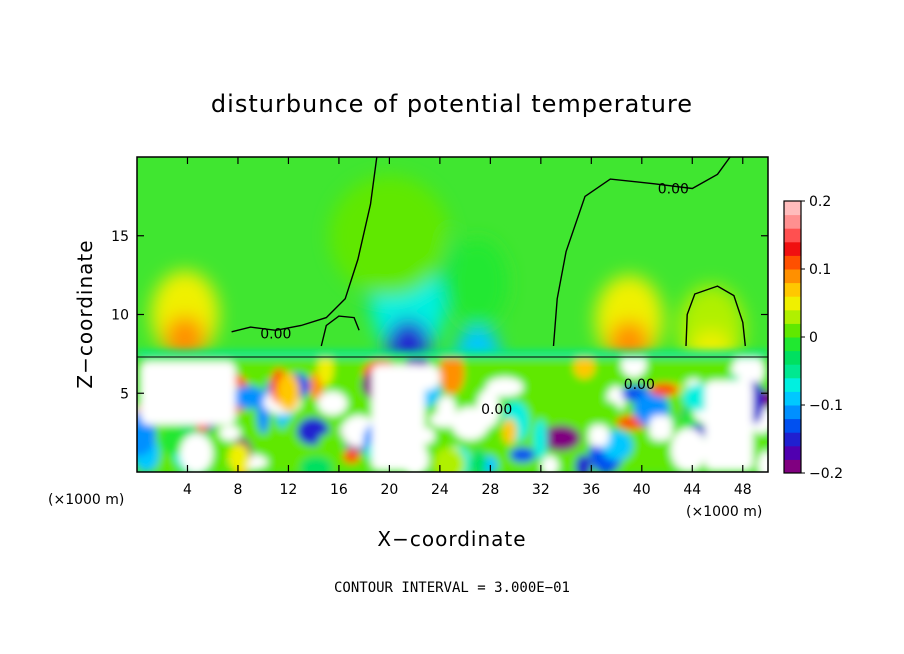 This screenshot has width=904, height=654. Describe the element at coordinates (440, 490) in the screenshot. I see `x-tick-label: 24` at that location.